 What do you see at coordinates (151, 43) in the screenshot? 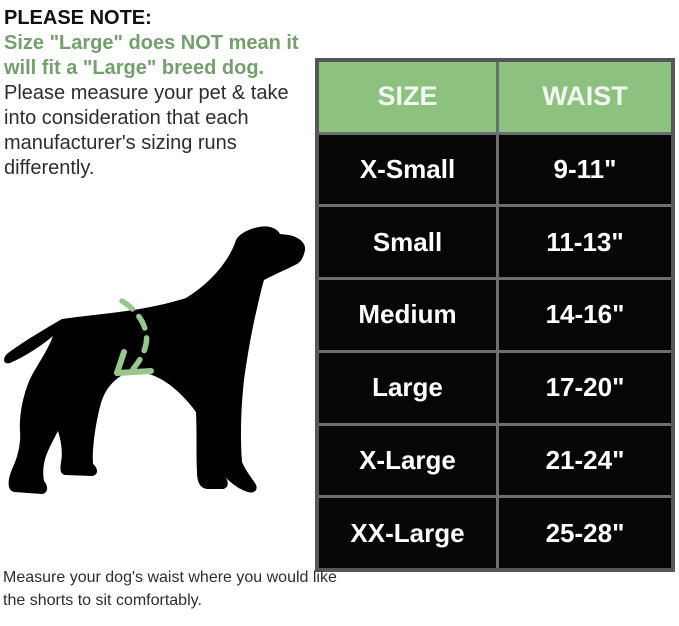
I see `note-warning-line: Size "Large" does NOT mean it` at bounding box center [151, 43].